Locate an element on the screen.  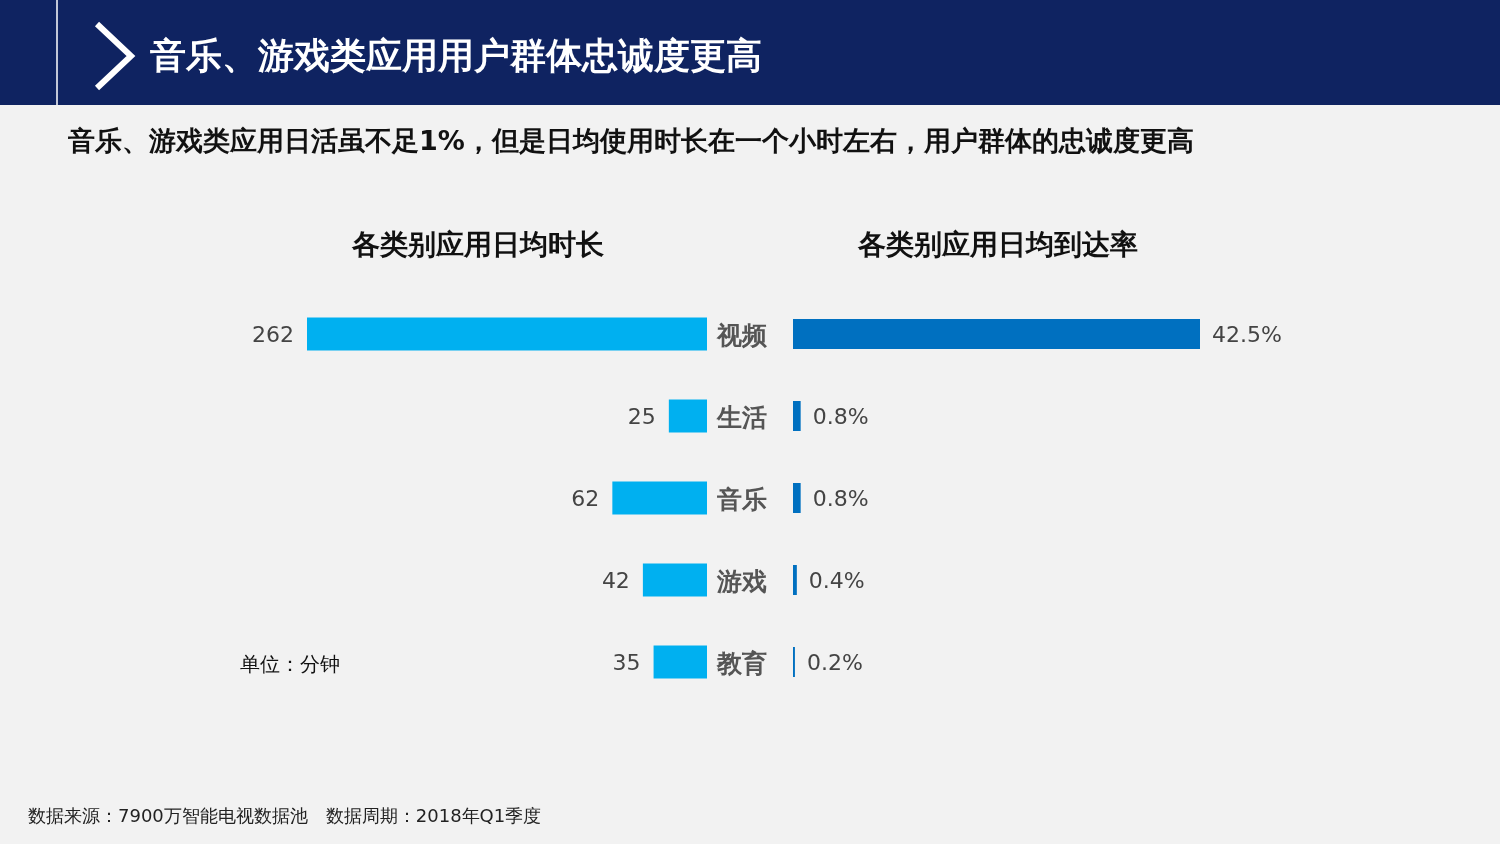
chart-title: 各类别应用日均时长 is located at coordinates (477, 244).